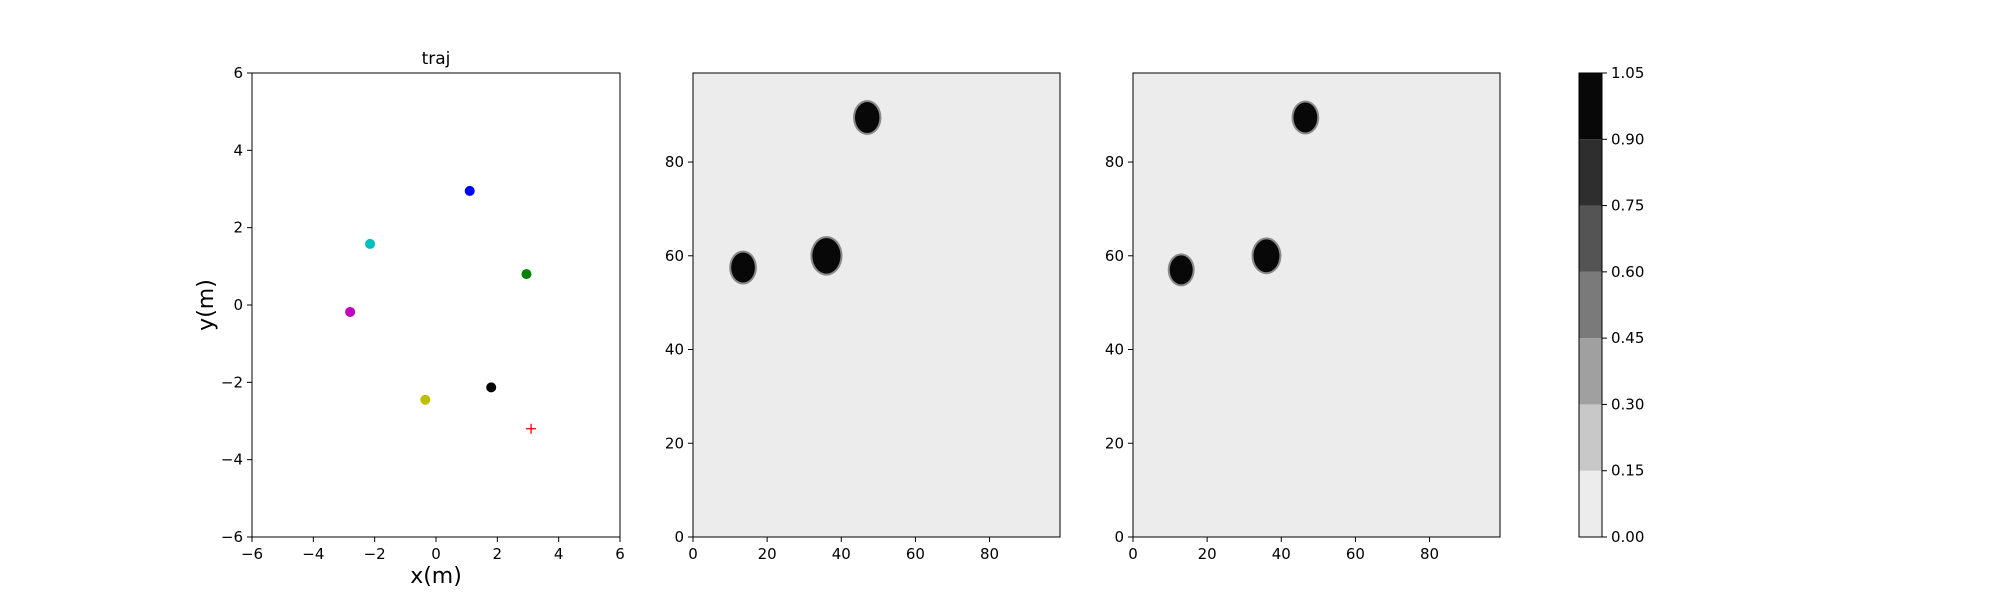 The image size is (2000, 600). What do you see at coordinates (232, 460) in the screenshot?
I see `y-tick-label: −4` at bounding box center [232, 460].